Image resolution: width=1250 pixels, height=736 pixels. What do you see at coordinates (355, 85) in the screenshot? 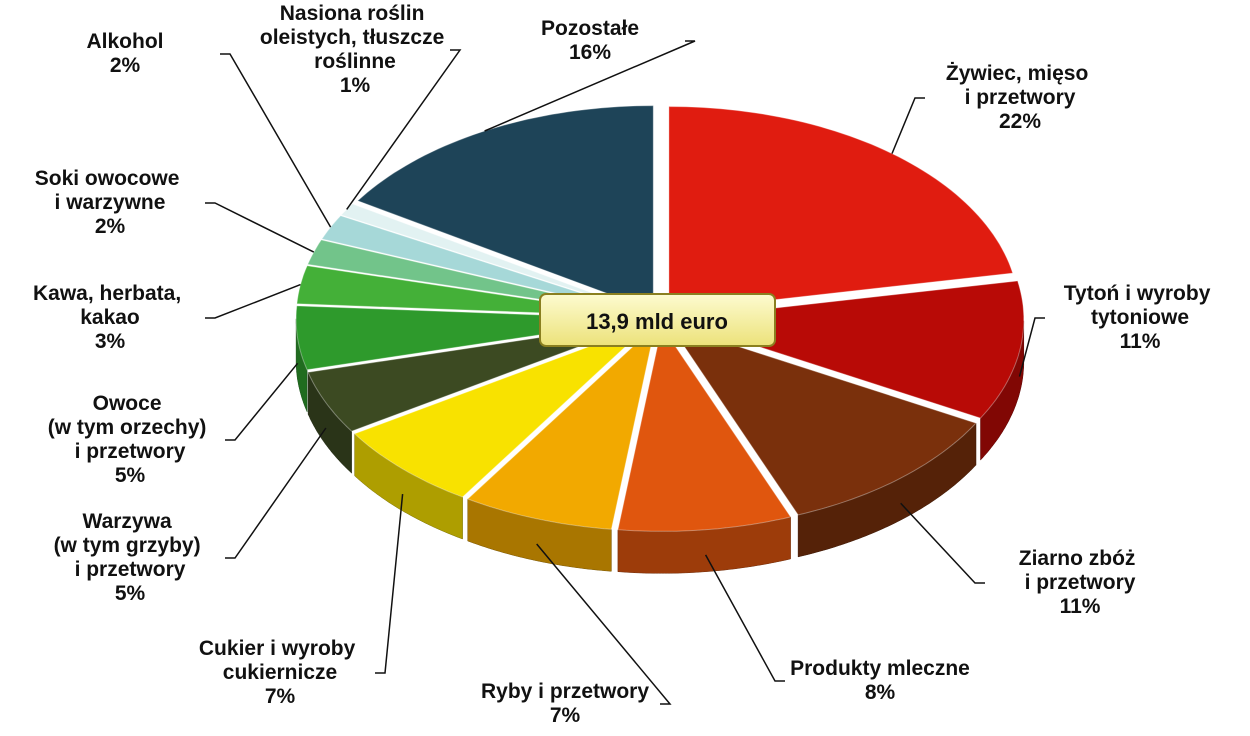
I see `slice-value-label: 1%` at bounding box center [355, 85].